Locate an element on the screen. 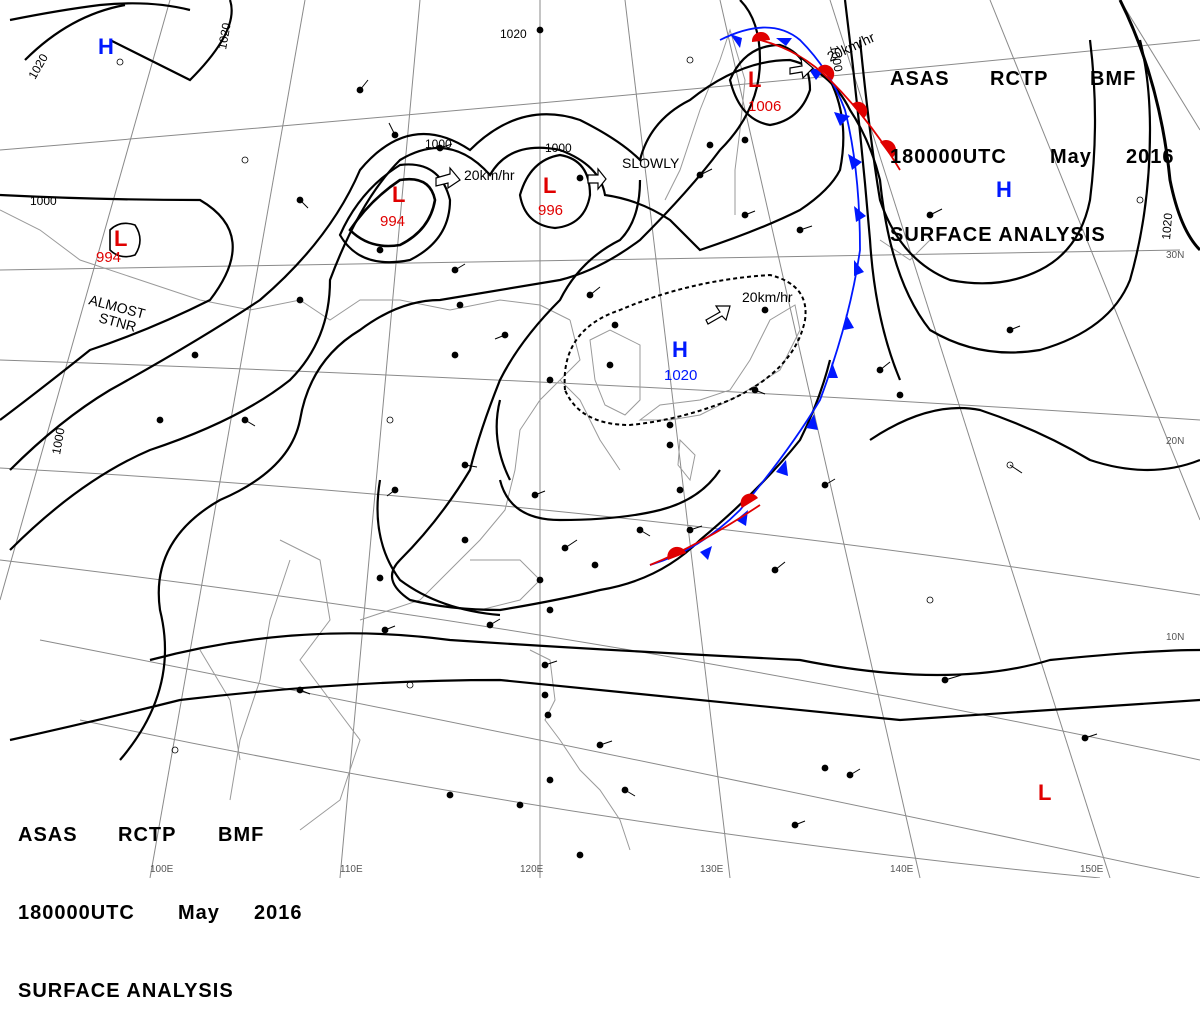 This screenshot has width=1200, height=1030. high-center-1020: H 1020 is located at coordinates (680, 360).